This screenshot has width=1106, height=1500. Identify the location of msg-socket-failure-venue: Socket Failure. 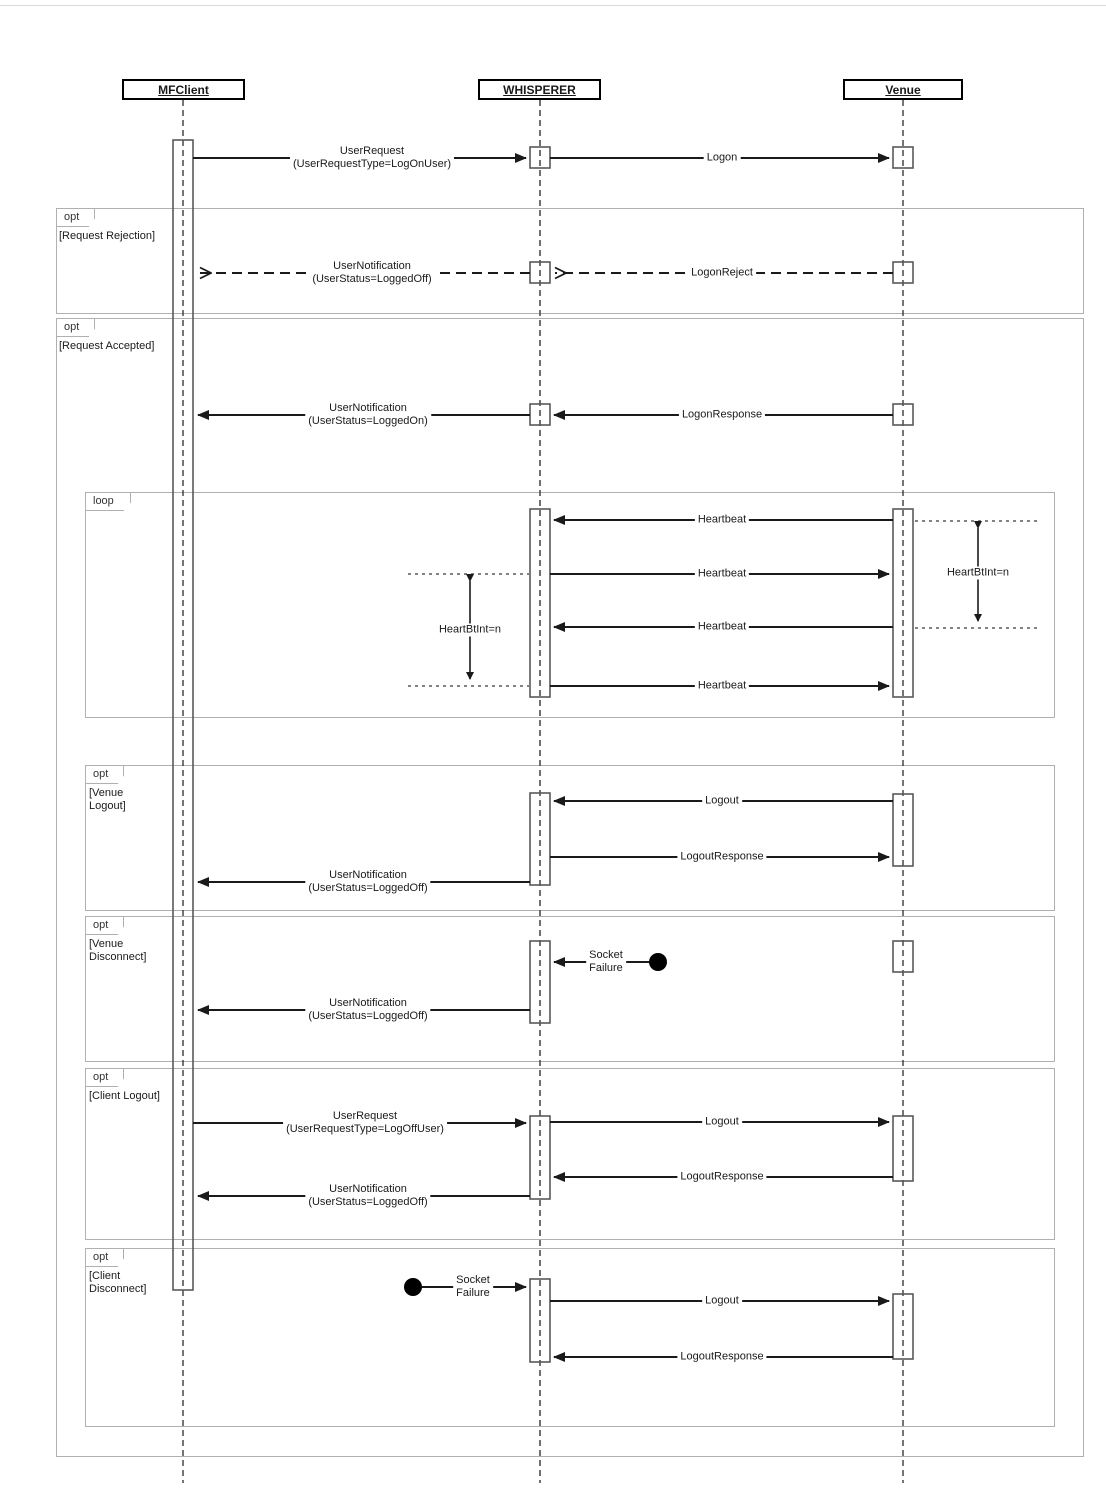
(606, 962).